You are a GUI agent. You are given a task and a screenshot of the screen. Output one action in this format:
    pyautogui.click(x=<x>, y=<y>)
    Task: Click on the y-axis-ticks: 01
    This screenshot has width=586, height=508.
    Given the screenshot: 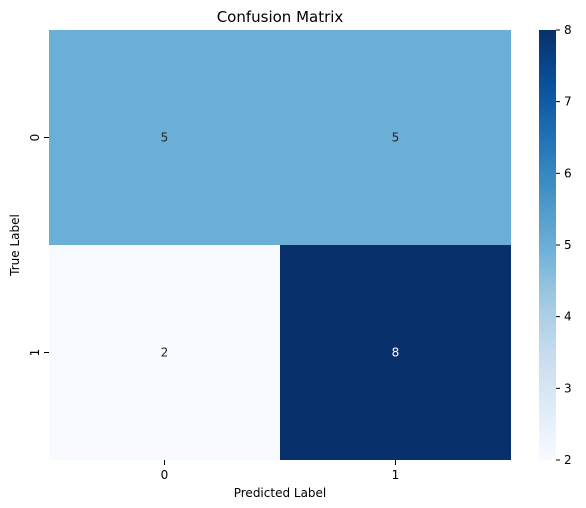 What is the action you would take?
    pyautogui.click(x=38, y=245)
    